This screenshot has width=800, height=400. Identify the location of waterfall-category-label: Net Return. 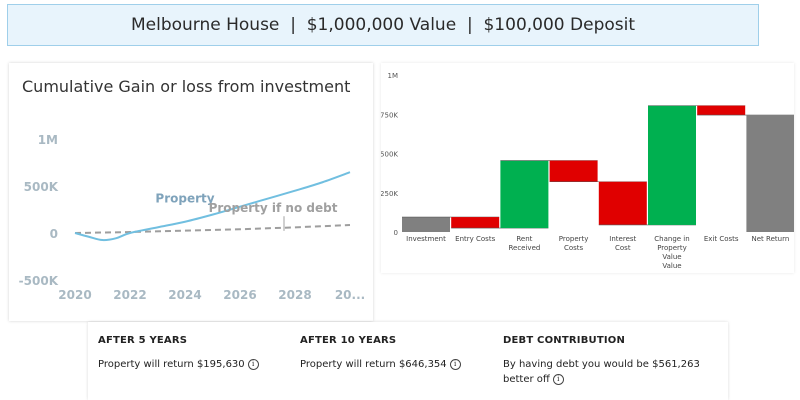
(771, 239).